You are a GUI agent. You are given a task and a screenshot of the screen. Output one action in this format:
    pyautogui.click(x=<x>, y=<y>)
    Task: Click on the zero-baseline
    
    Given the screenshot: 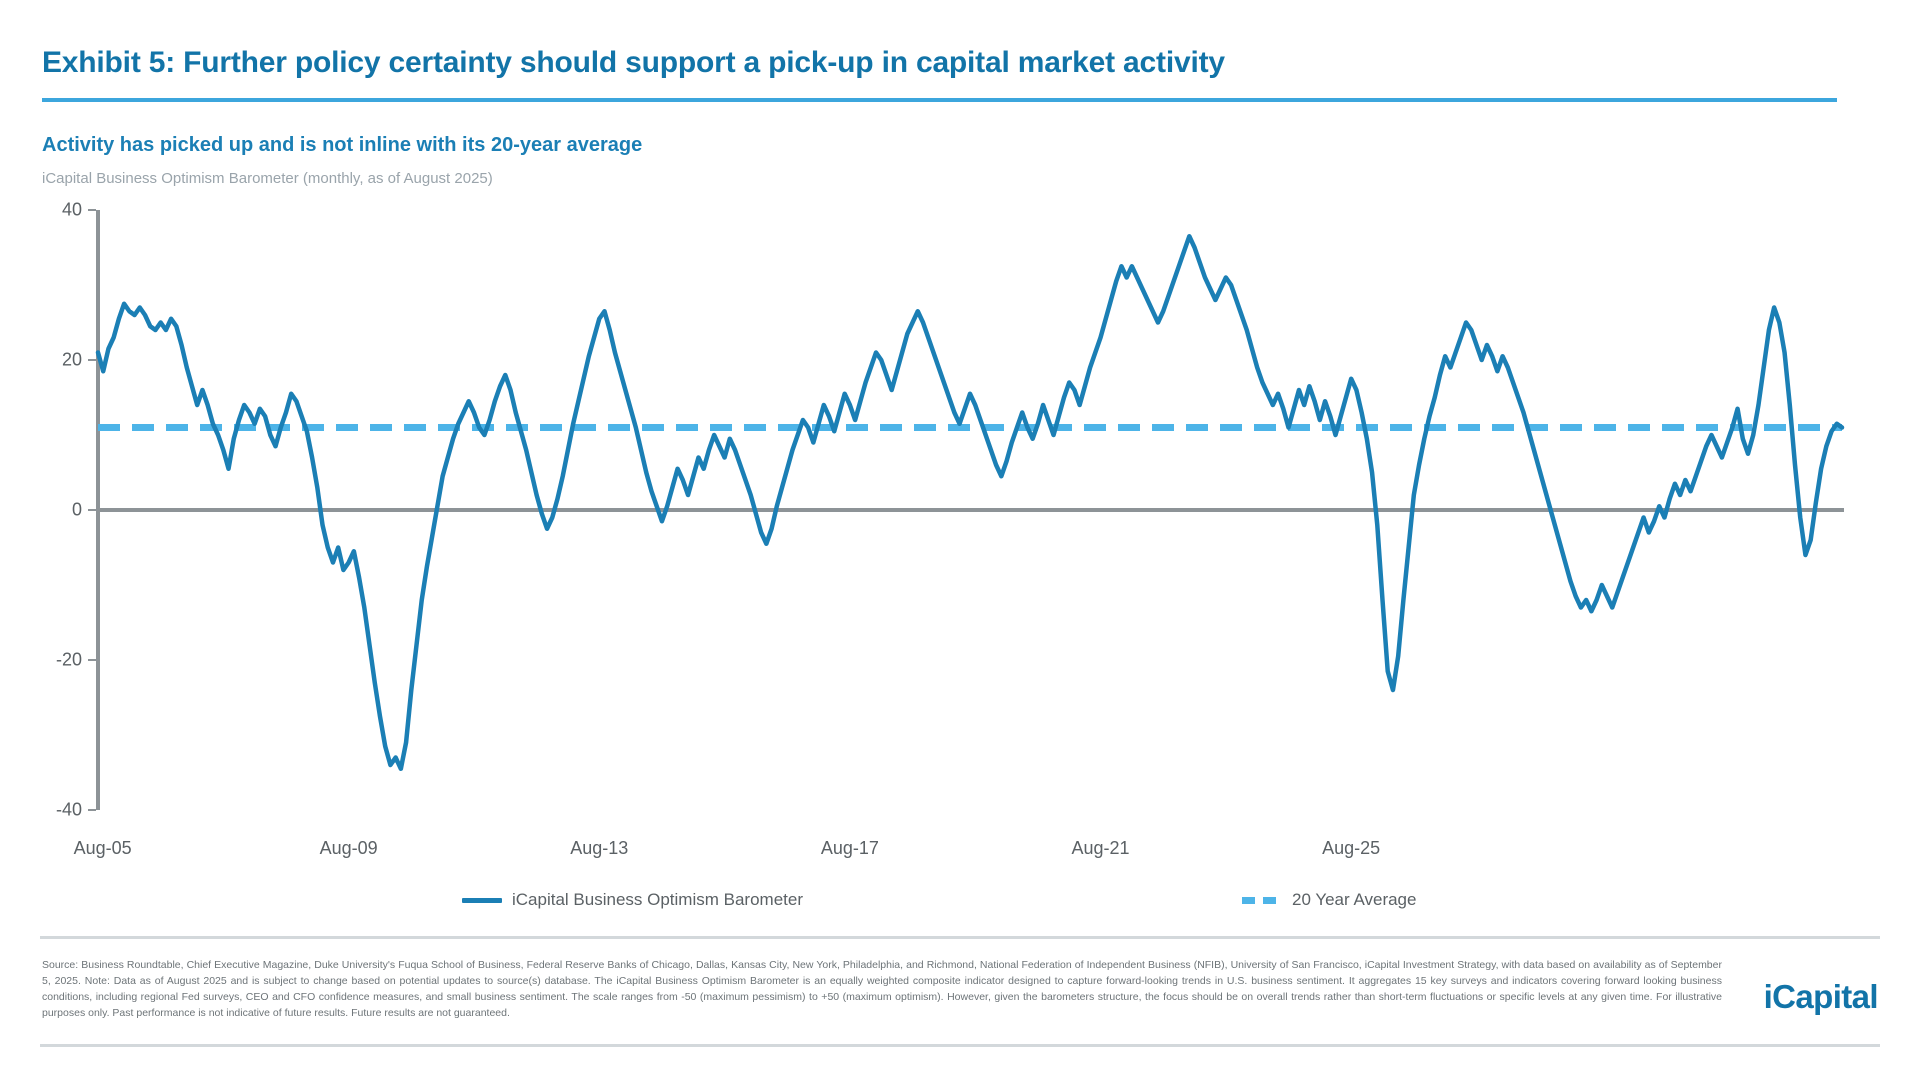 What is the action you would take?
    pyautogui.click(x=970, y=510)
    